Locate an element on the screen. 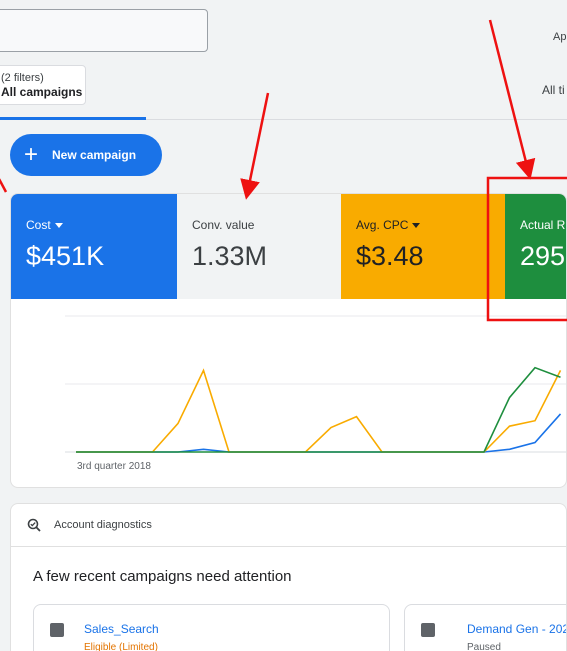 The width and height of the screenshot is (567, 651). metric-label-conv-value: Conv. value is located at coordinates (223, 225).